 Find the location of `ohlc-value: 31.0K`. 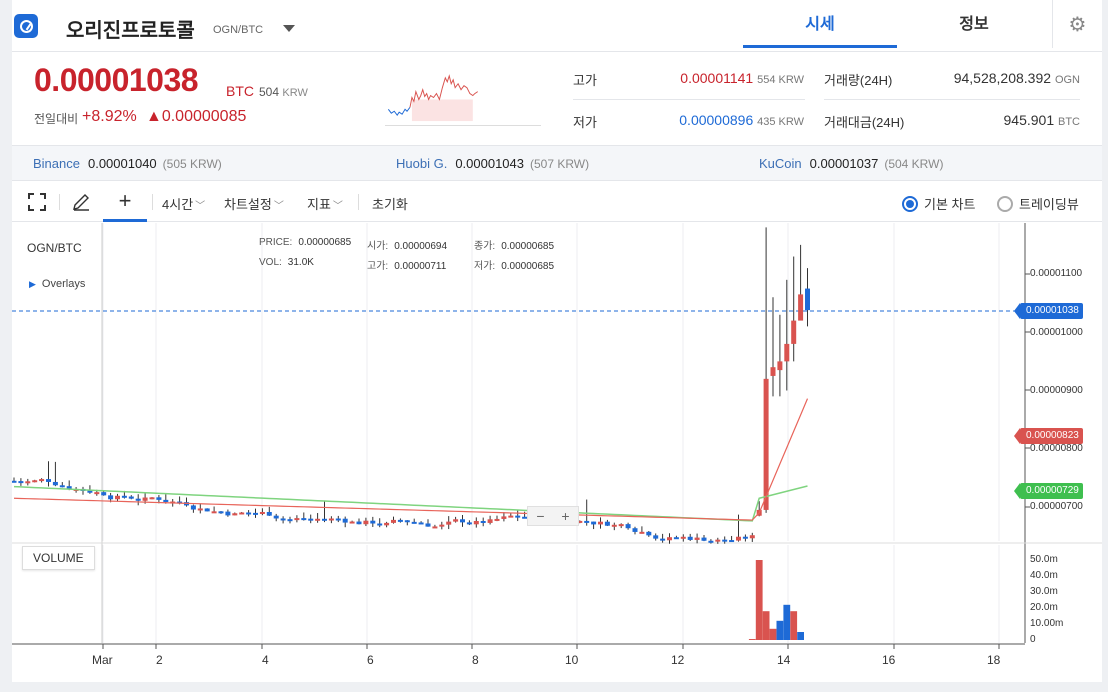

ohlc-value: 31.0K is located at coordinates (300, 262).